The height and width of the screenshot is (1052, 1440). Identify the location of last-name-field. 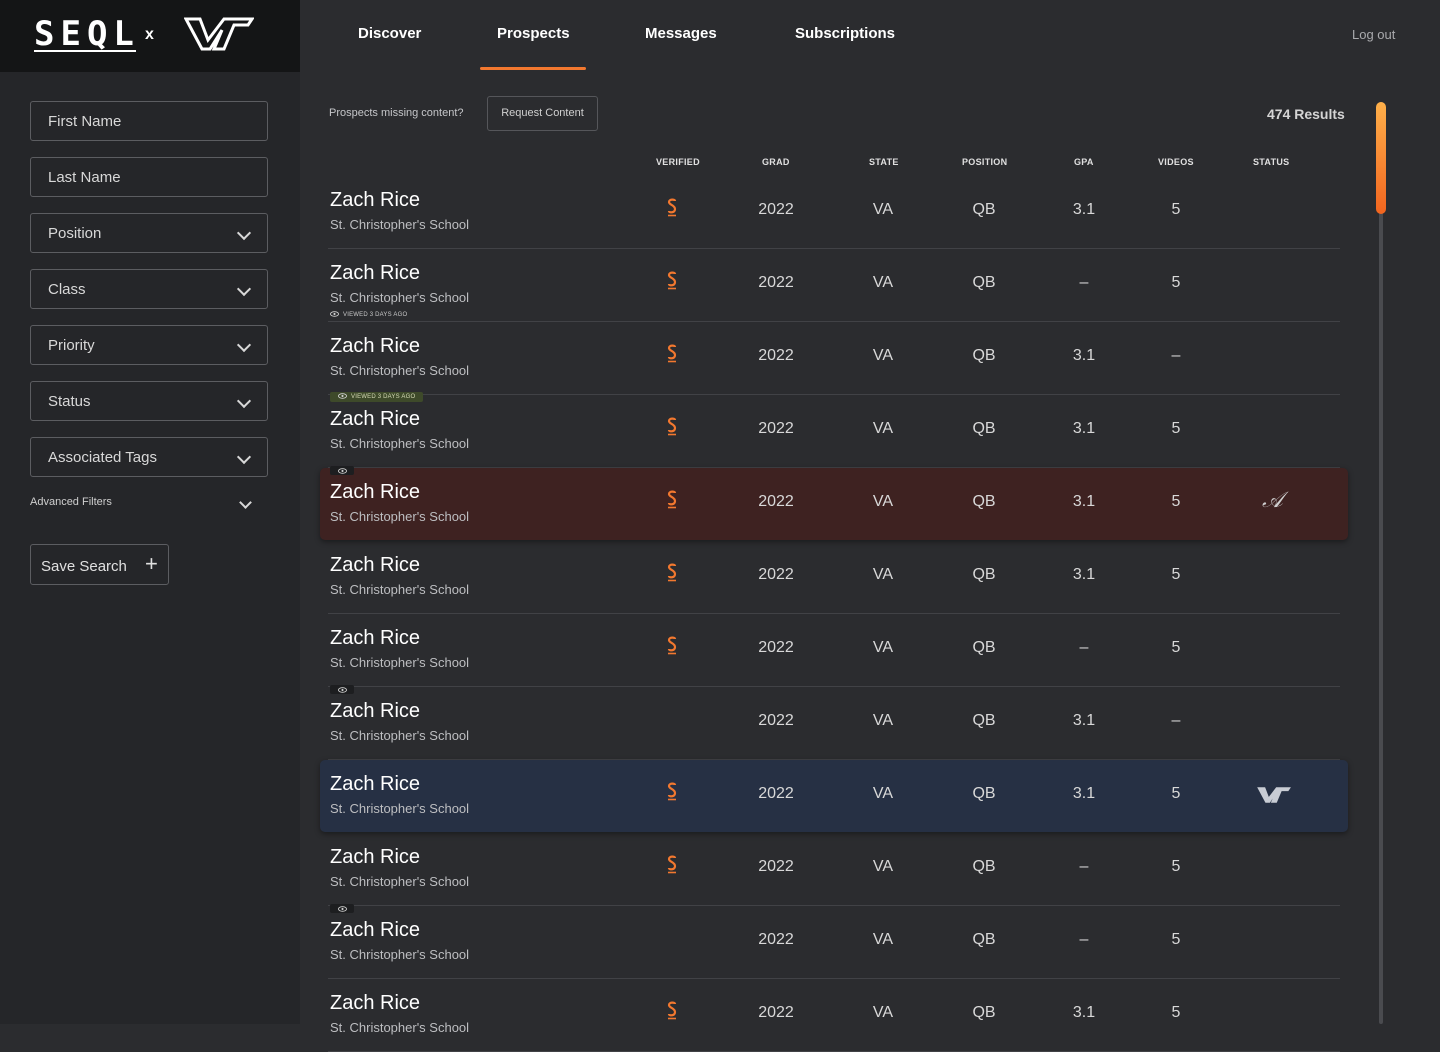
(149, 177).